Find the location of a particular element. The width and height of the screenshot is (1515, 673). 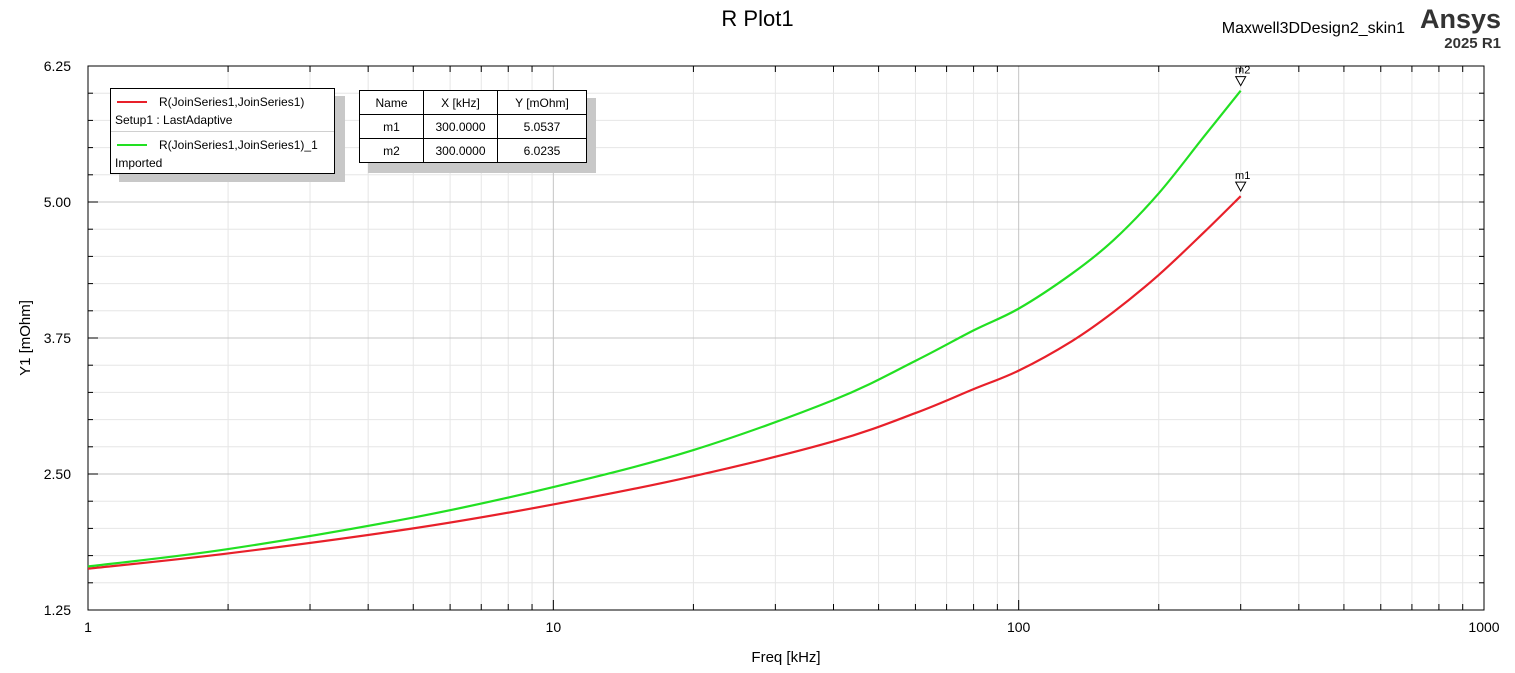

marker-col-name: Name is located at coordinates (391, 102).